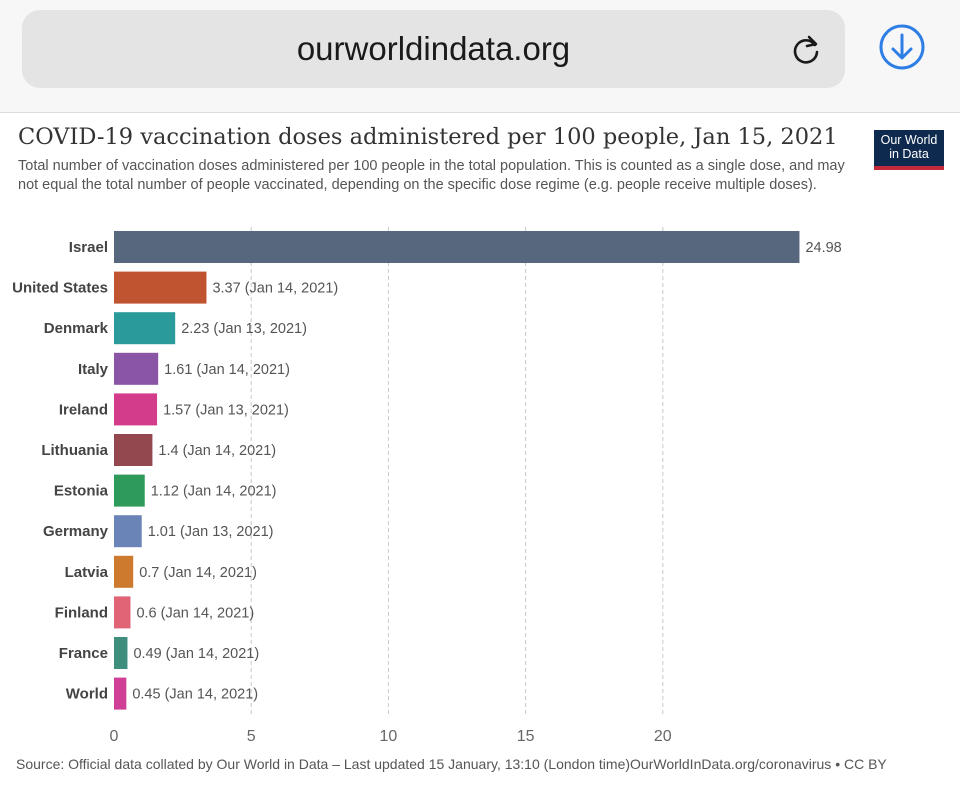 Image resolution: width=960 pixels, height=790 pixels. What do you see at coordinates (81, 491) in the screenshot?
I see `category-label: Estonia` at bounding box center [81, 491].